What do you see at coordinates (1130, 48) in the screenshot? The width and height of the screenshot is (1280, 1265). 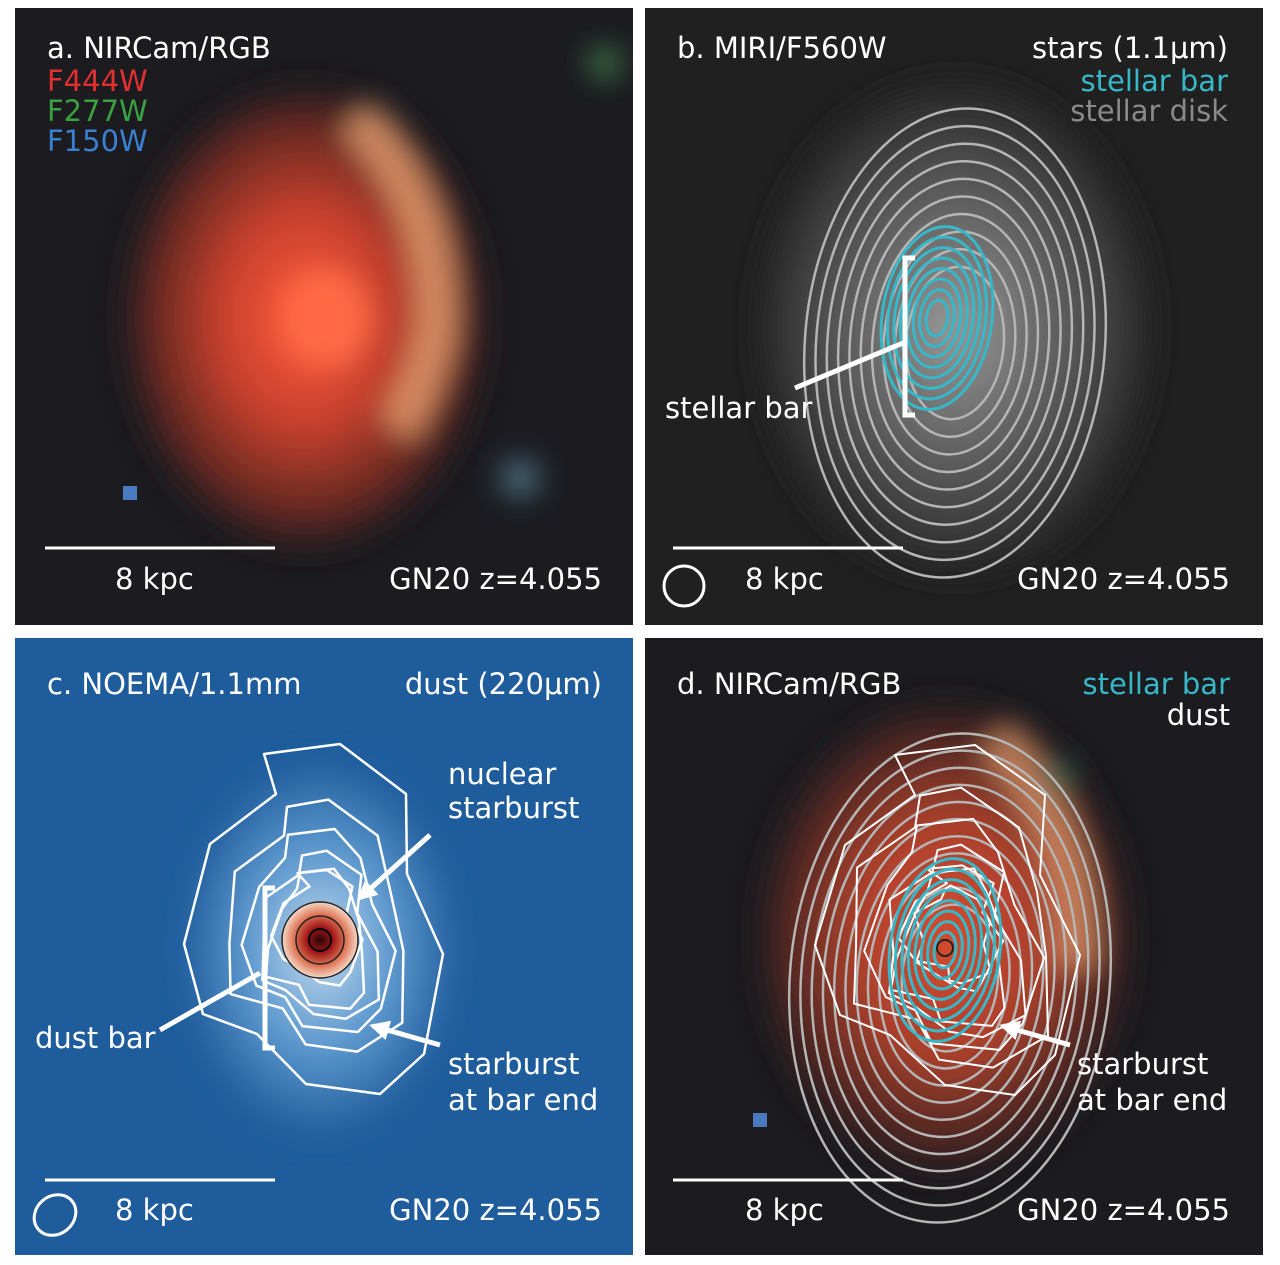 I see `legend-entry: stars (1.1μm)` at bounding box center [1130, 48].